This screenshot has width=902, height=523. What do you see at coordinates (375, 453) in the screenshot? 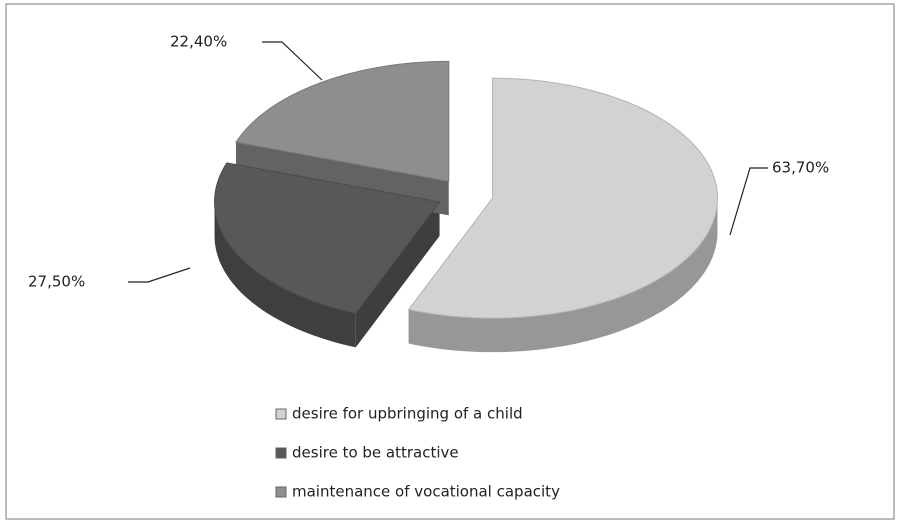
I see `legend-label: desire to be attractive` at bounding box center [375, 453].